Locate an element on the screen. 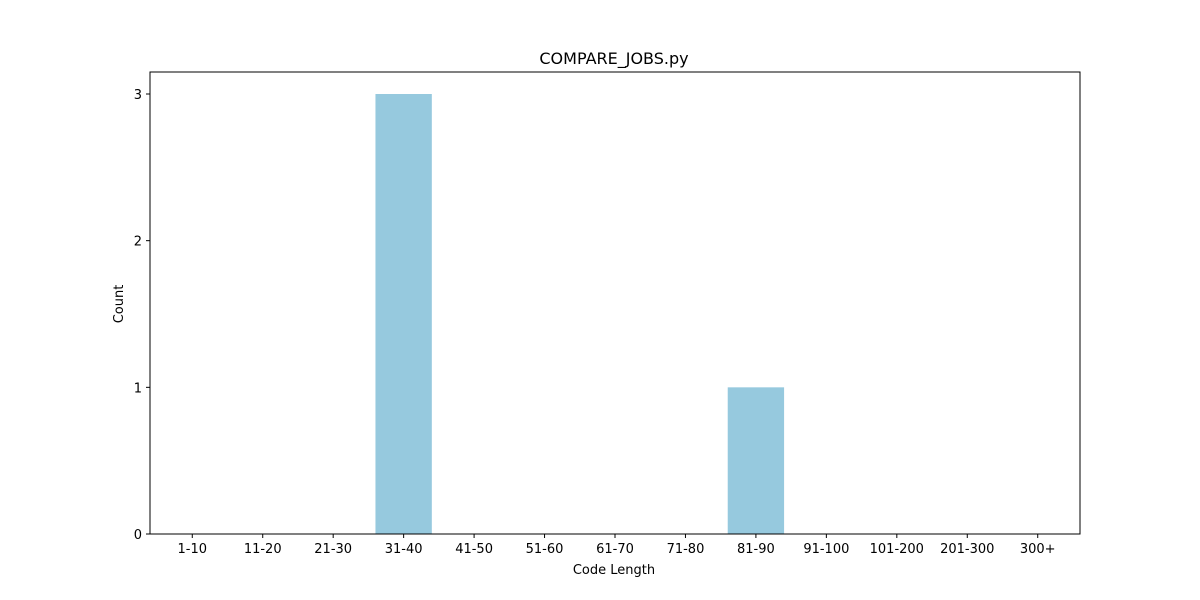 The width and height of the screenshot is (1200, 600). y-tick-label: 0 is located at coordinates (138, 535).